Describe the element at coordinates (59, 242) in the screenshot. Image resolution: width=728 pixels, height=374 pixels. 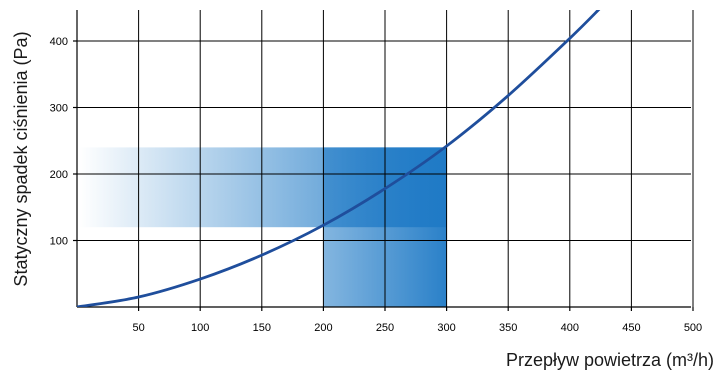
I see `y-tick-label: 100` at that location.